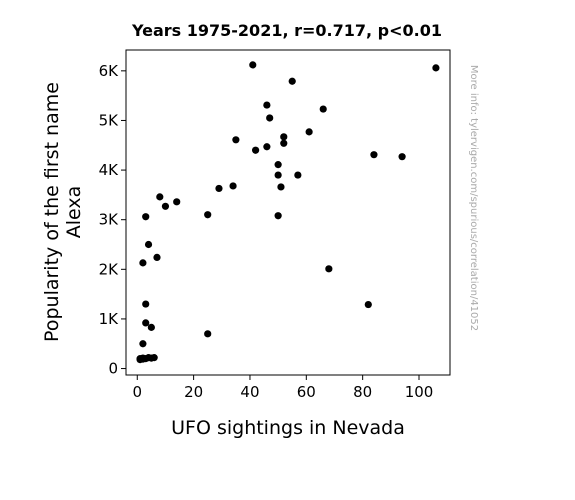 This screenshot has height=500, width=575. What do you see at coordinates (362, 392) in the screenshot?
I see `x-tick-label: 80` at bounding box center [362, 392].